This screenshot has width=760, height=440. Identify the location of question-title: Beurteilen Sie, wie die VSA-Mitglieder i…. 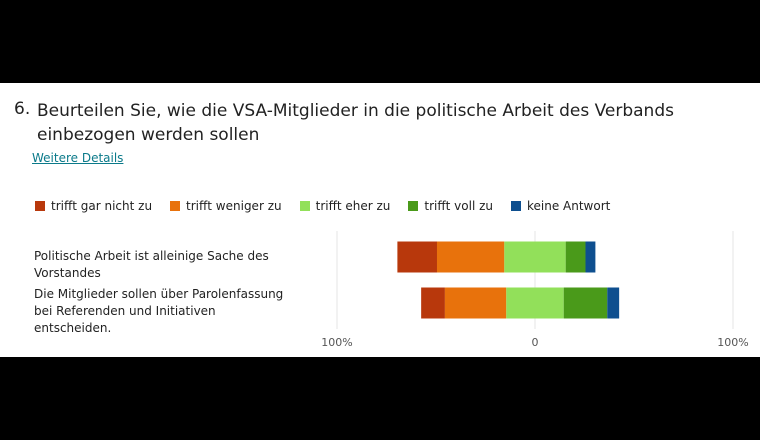
(355, 123).